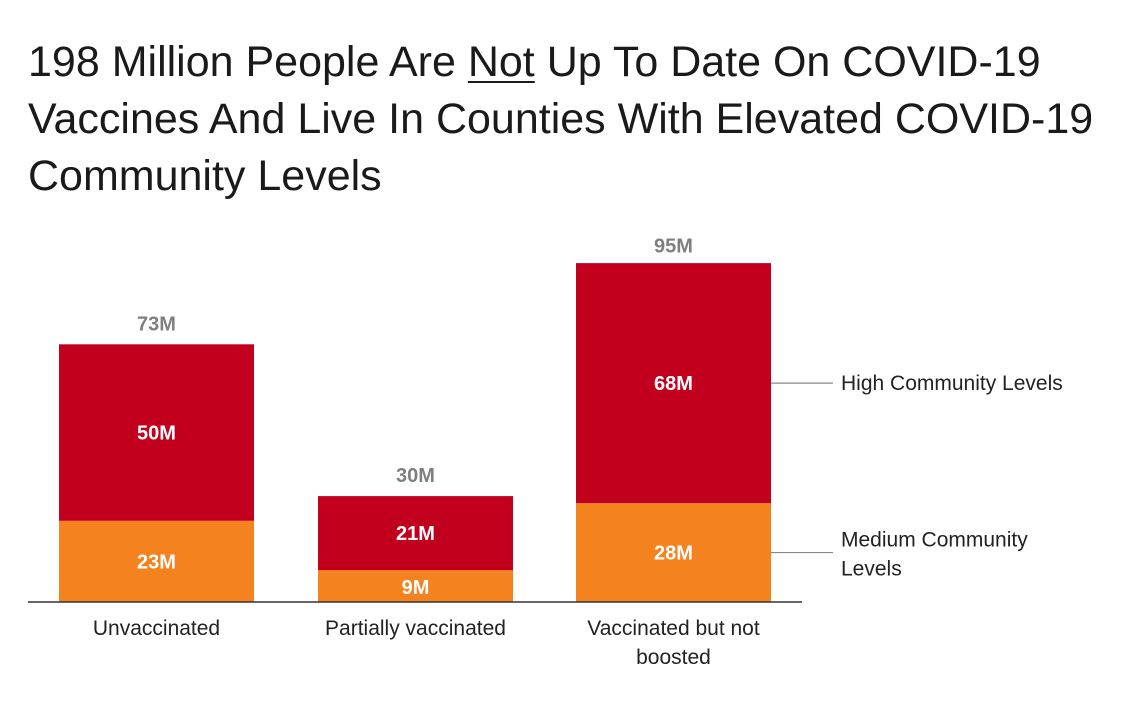 This screenshot has width=1147, height=707. Describe the element at coordinates (415, 476) in the screenshot. I see `total-label-1: 30M` at that location.